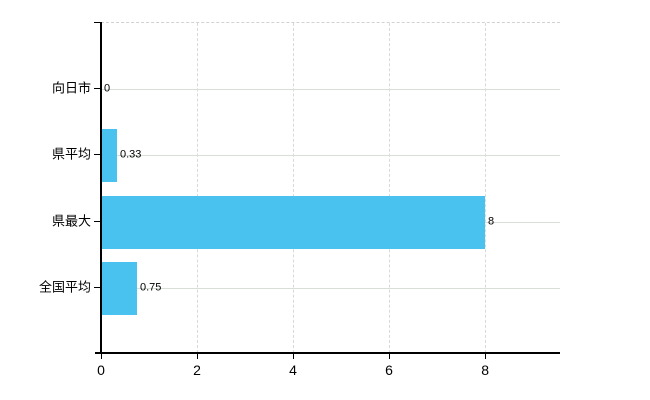 The width and height of the screenshot is (650, 400). What do you see at coordinates (131, 154) in the screenshot?
I see `bar-value-label: 0.33` at bounding box center [131, 154].